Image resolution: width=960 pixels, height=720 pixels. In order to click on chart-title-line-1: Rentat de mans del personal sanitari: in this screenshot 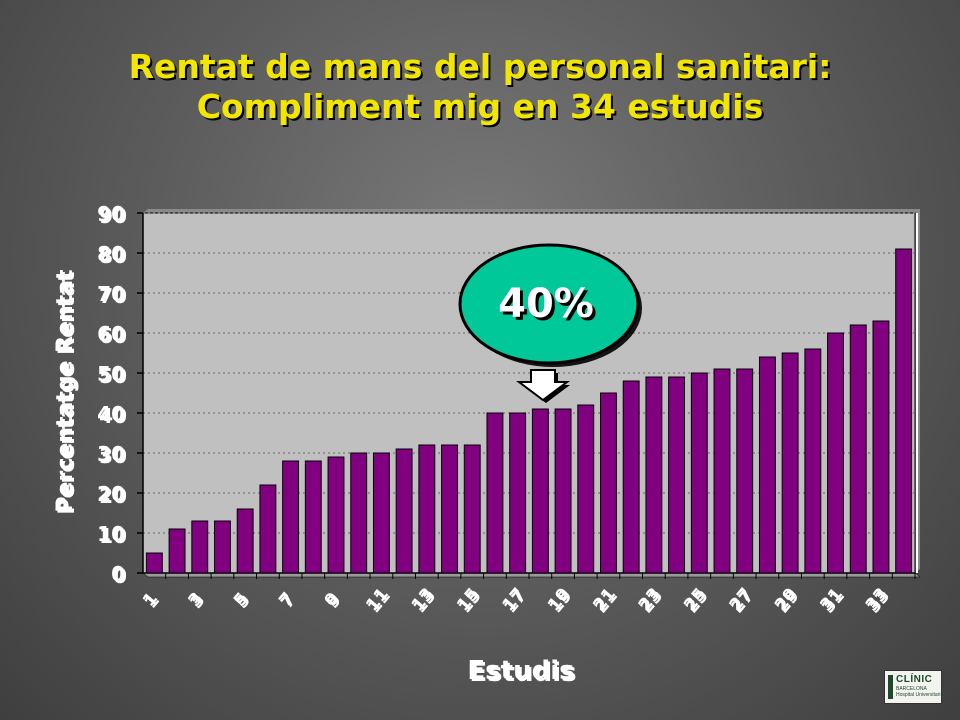, I will do `click(480, 66)`.